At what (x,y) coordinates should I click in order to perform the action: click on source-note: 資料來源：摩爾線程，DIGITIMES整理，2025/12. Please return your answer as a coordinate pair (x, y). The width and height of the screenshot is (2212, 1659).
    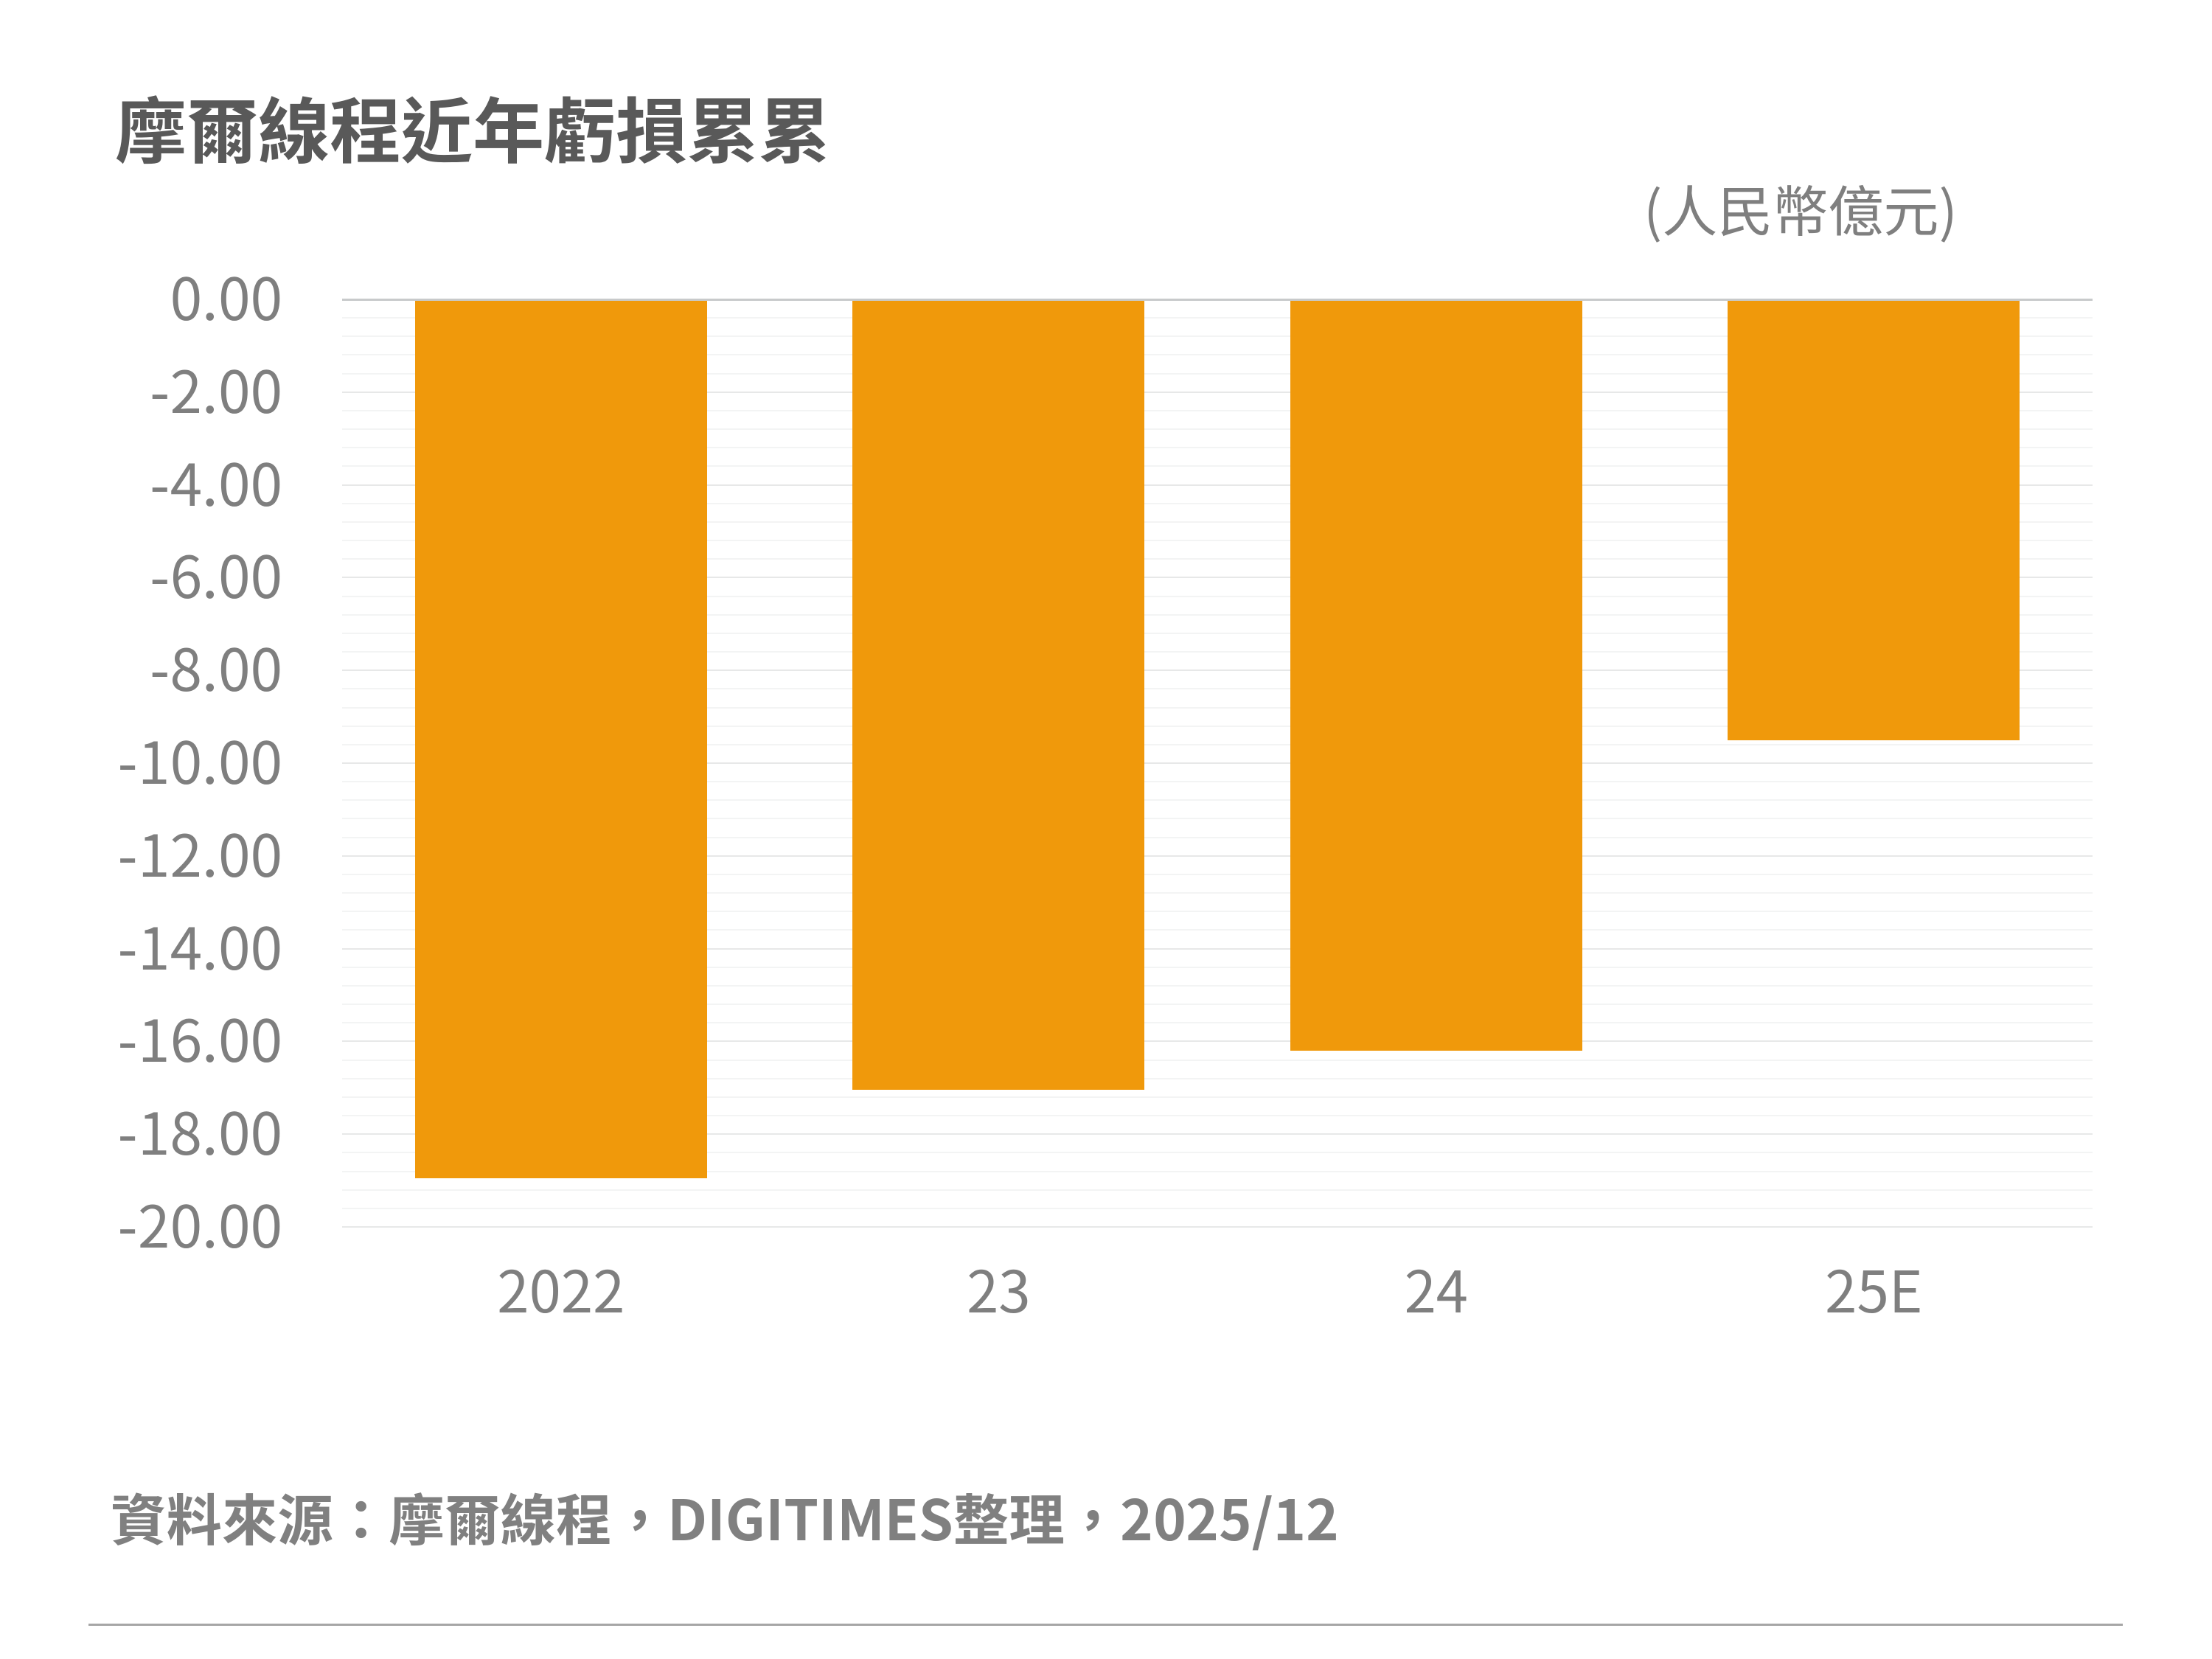
    Looking at the image, I should click on (725, 1516).